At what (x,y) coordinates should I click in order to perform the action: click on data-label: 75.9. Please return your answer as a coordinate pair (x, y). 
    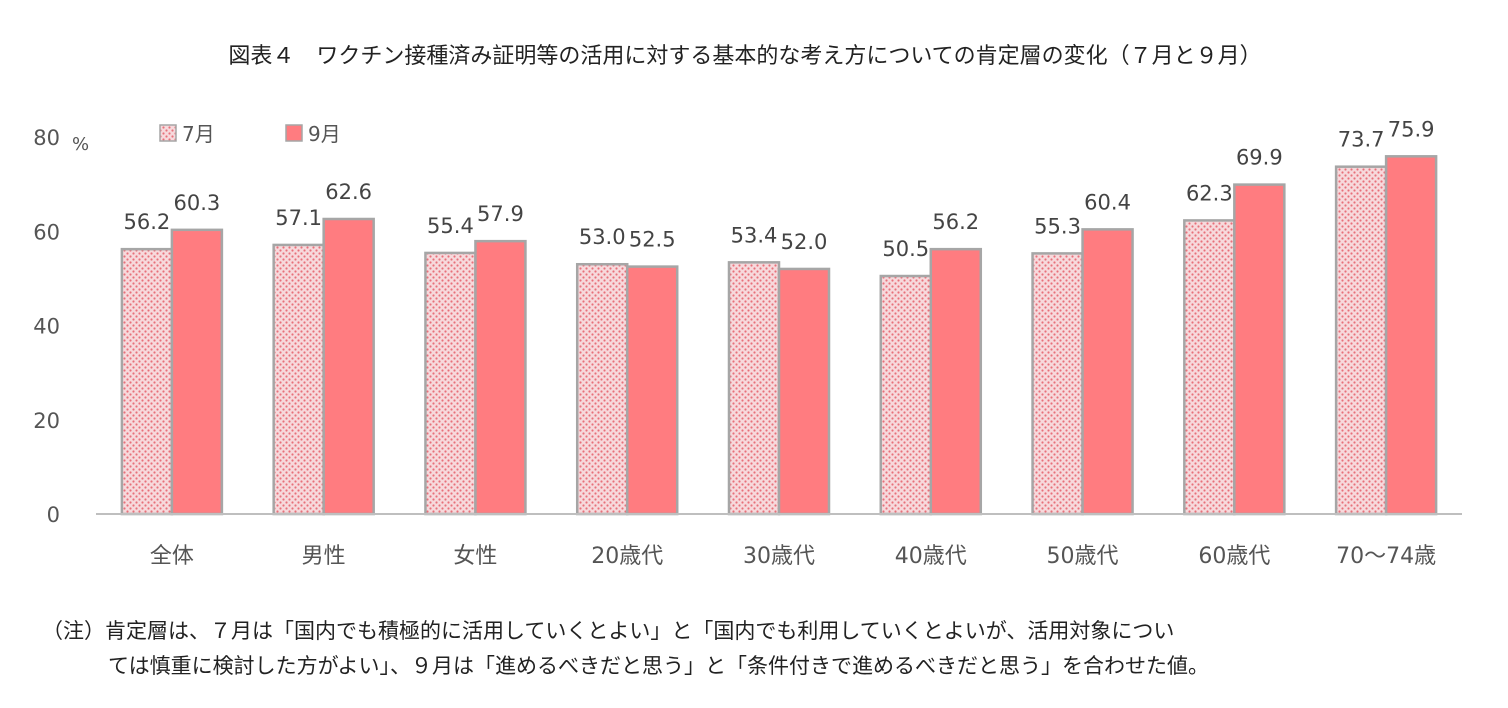
    Looking at the image, I should click on (1411, 129).